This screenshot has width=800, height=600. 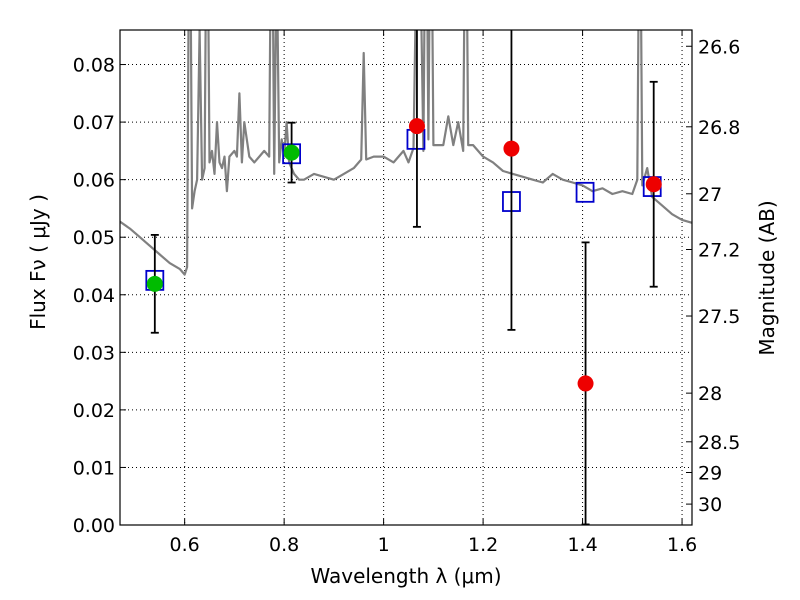 What do you see at coordinates (582, 545) in the screenshot?
I see `x-tick-label: 1.4` at bounding box center [582, 545].